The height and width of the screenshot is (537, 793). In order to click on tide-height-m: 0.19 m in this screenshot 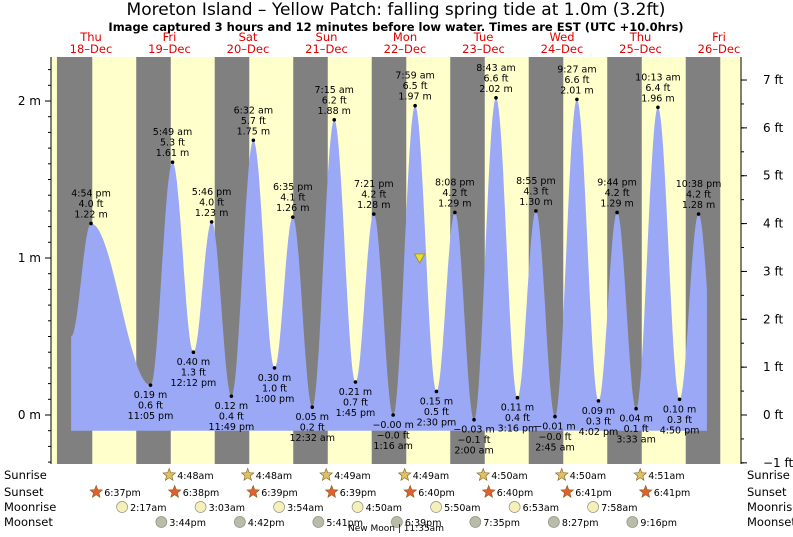, I will do `click(150, 395)`.